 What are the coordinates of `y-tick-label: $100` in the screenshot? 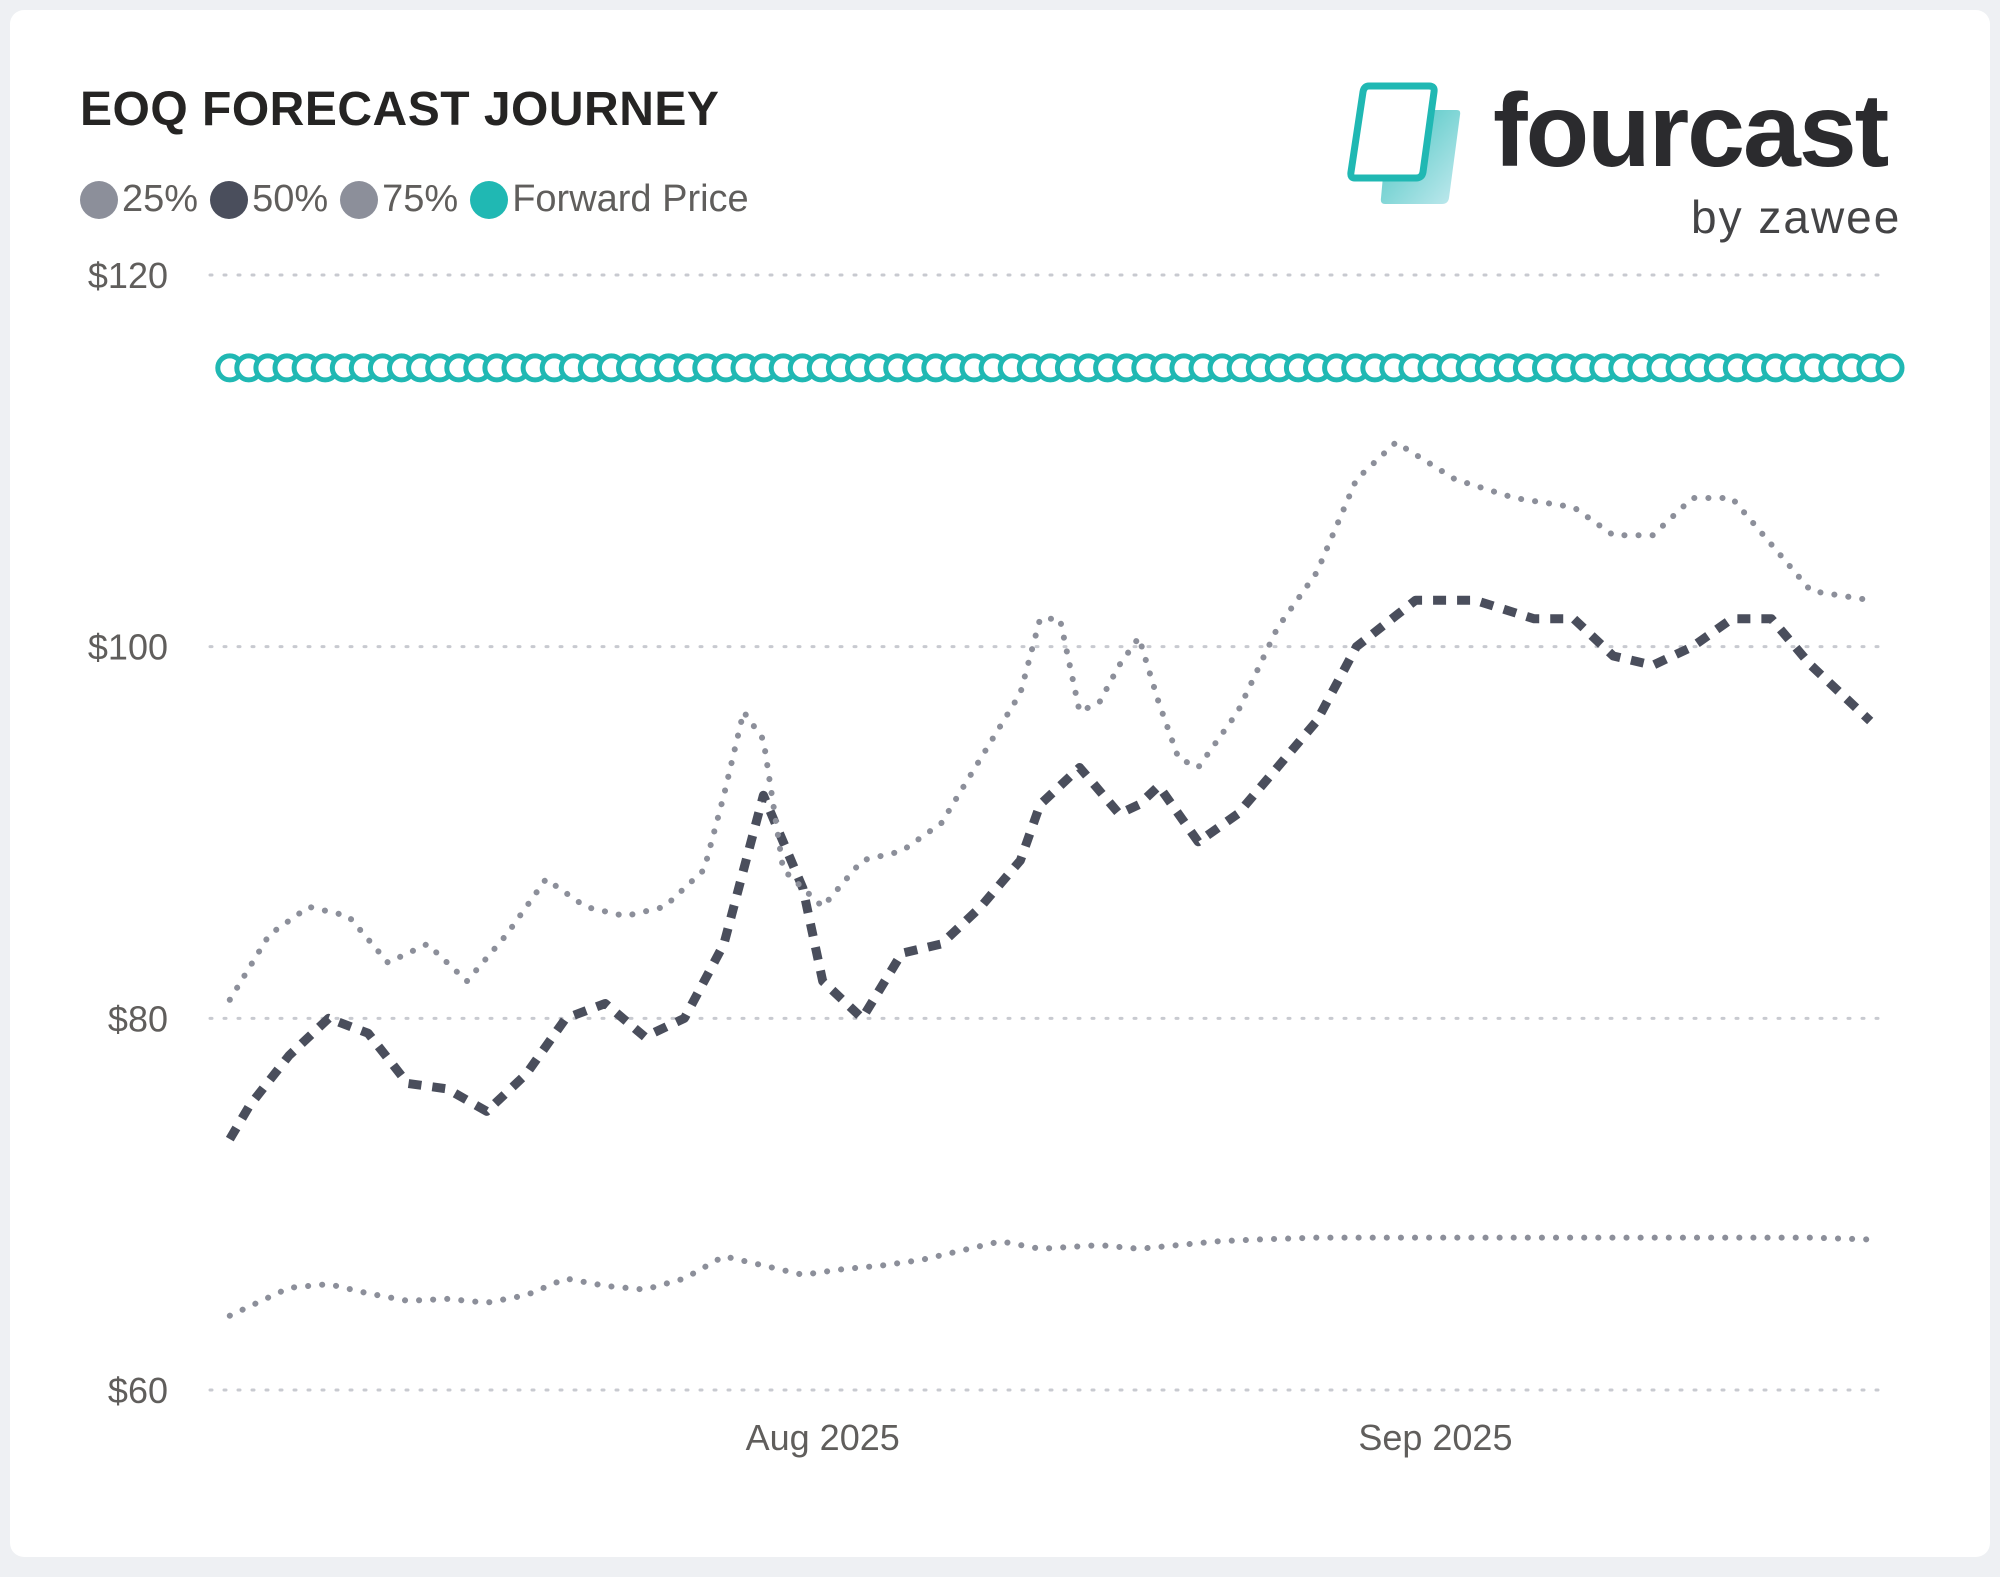 It's located at (128, 647).